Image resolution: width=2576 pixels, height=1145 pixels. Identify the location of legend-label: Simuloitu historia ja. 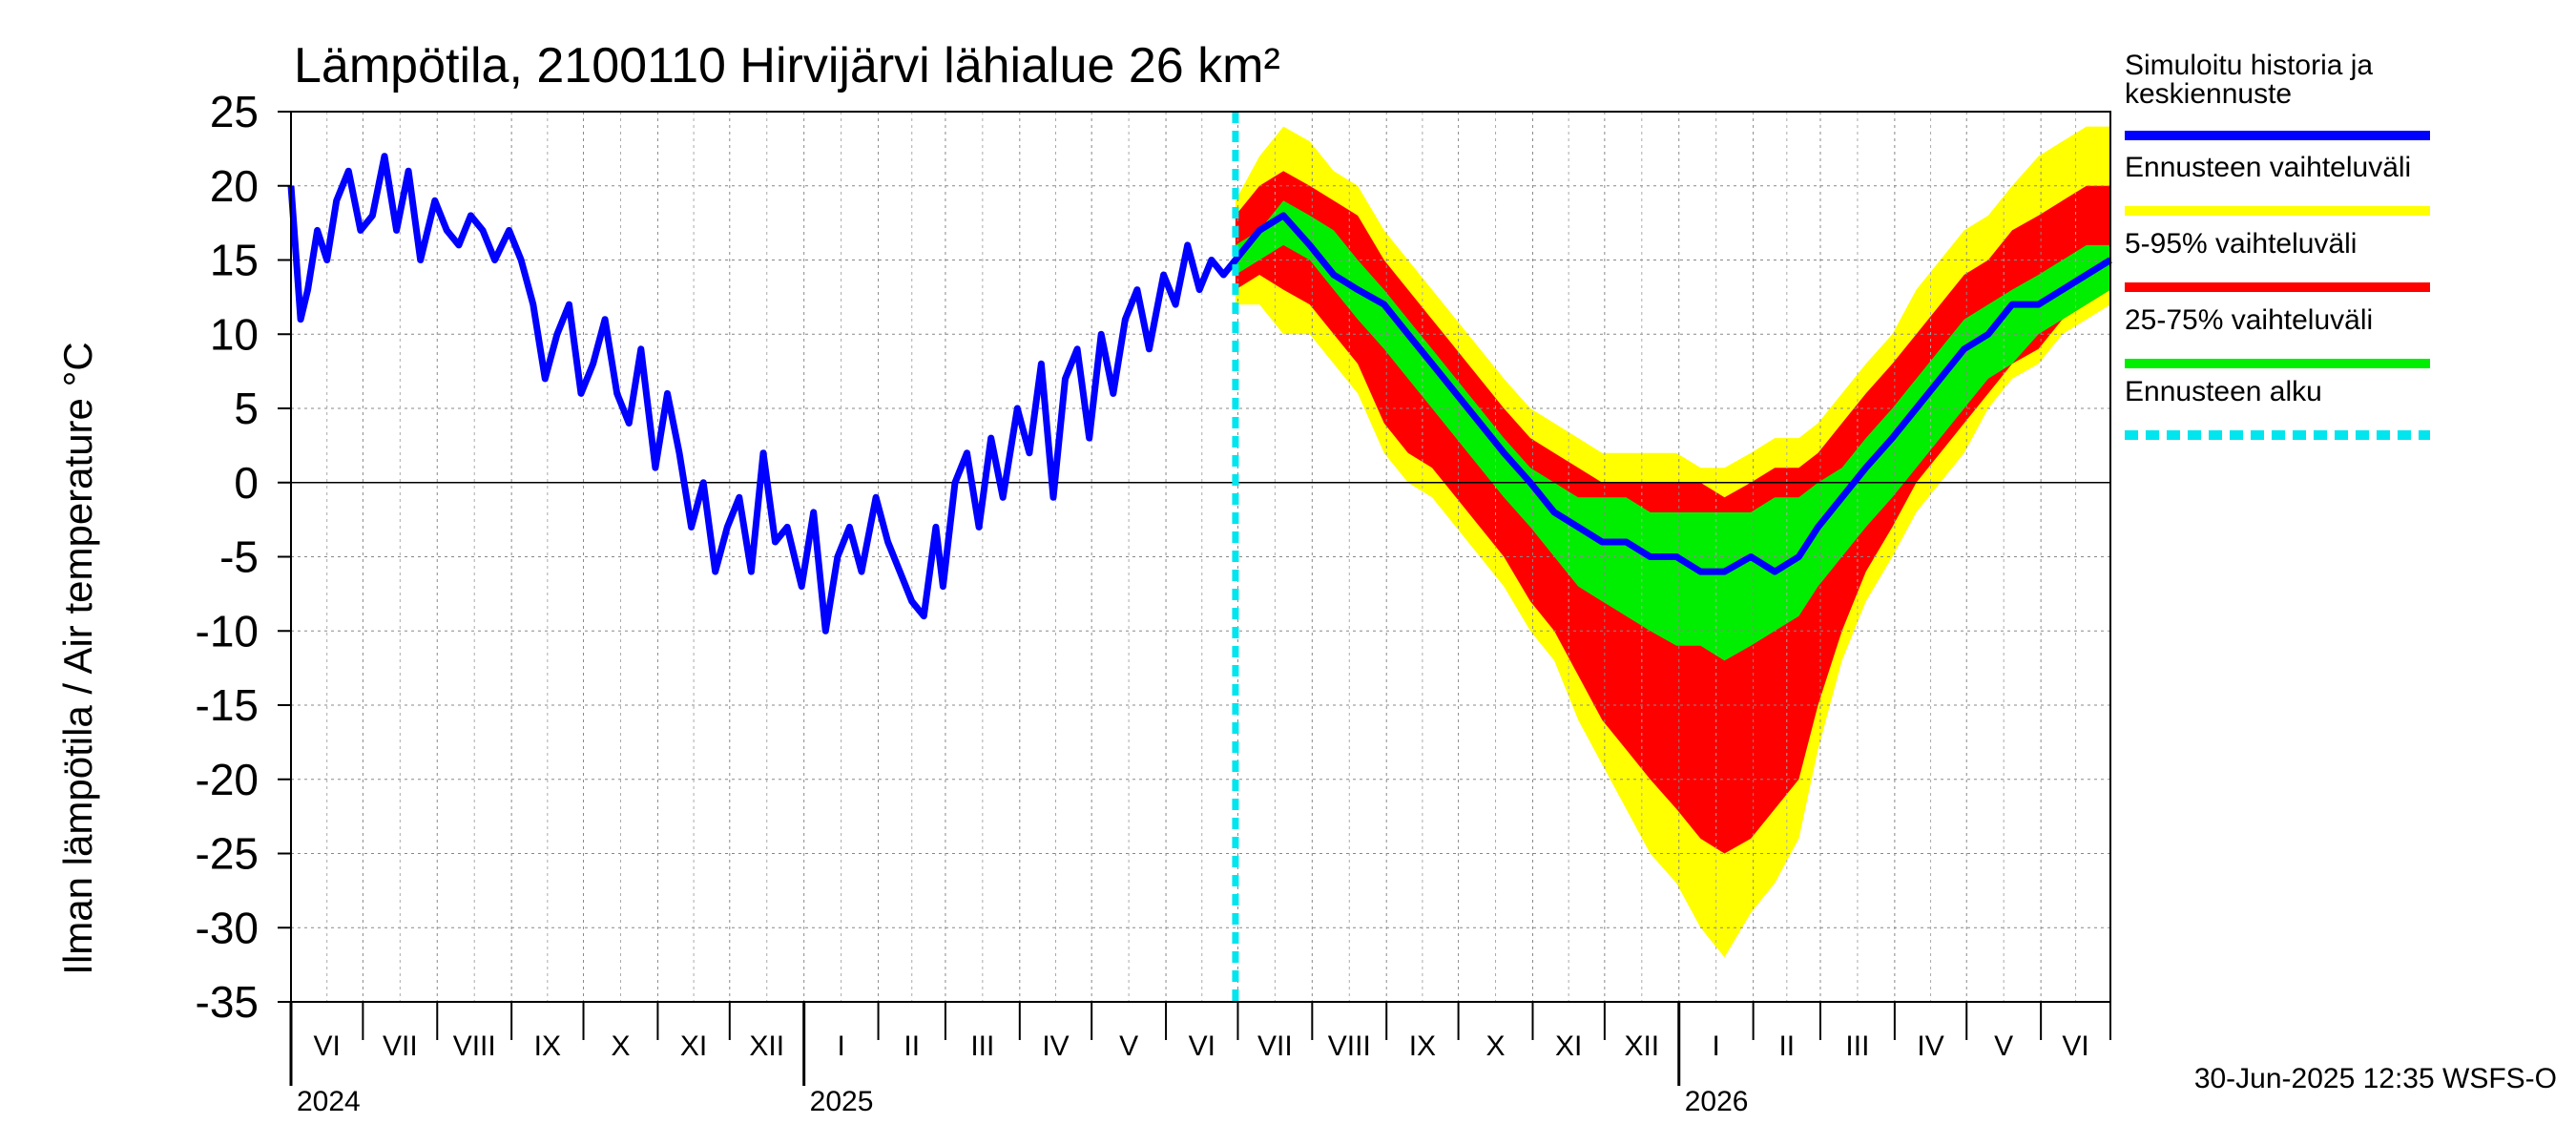
(2249, 66).